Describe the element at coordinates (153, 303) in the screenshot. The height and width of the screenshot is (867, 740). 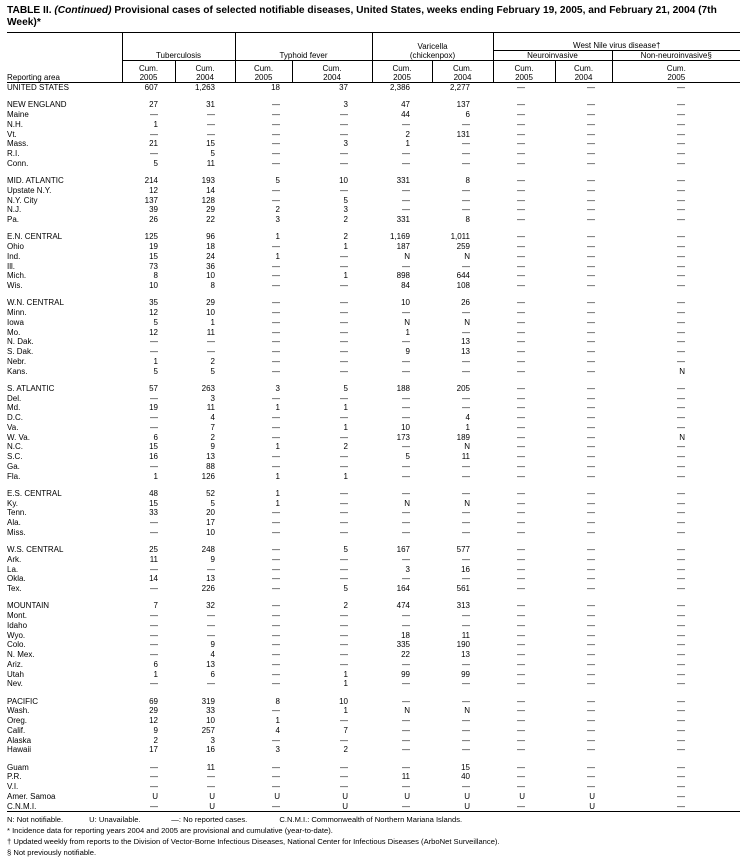
I see `table-cell: 35` at that location.